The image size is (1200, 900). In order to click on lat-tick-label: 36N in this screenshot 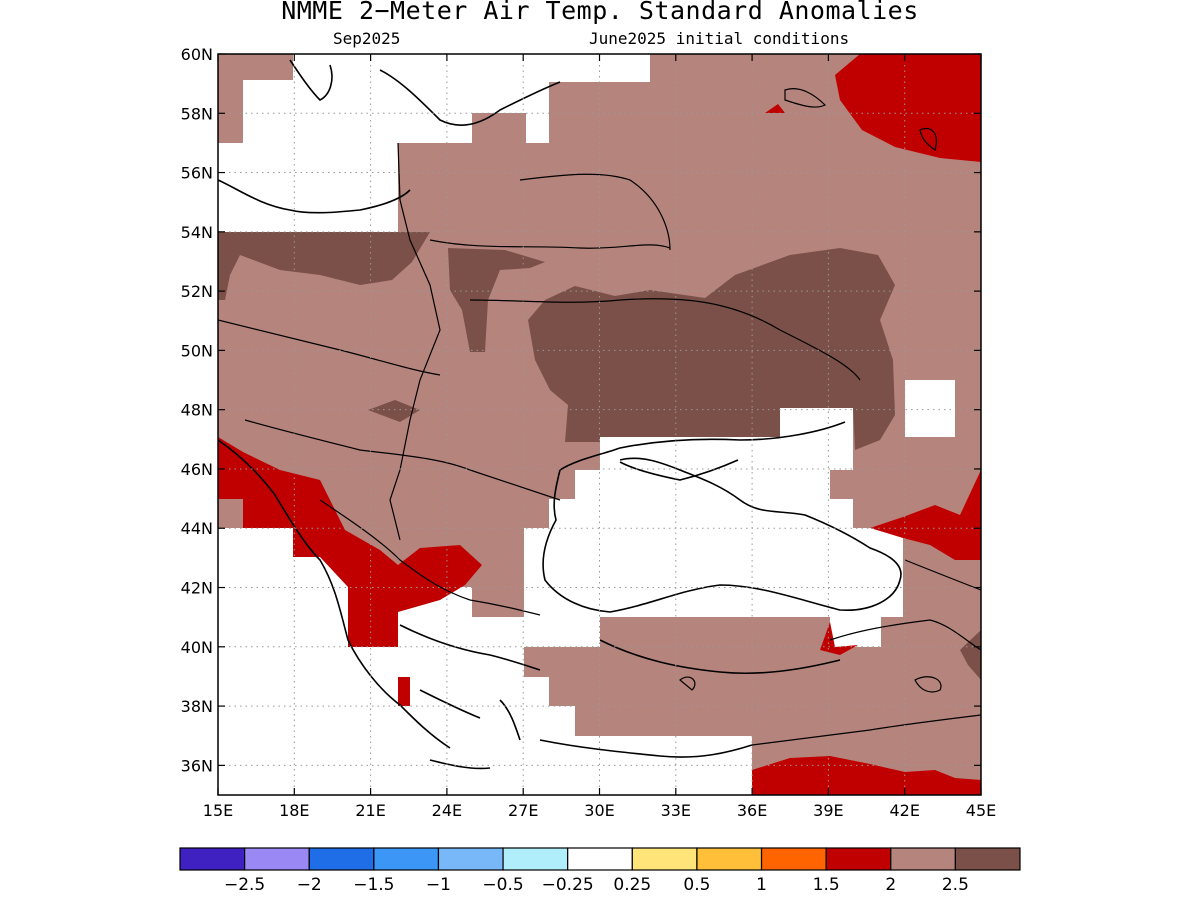, I will do `click(197, 765)`.